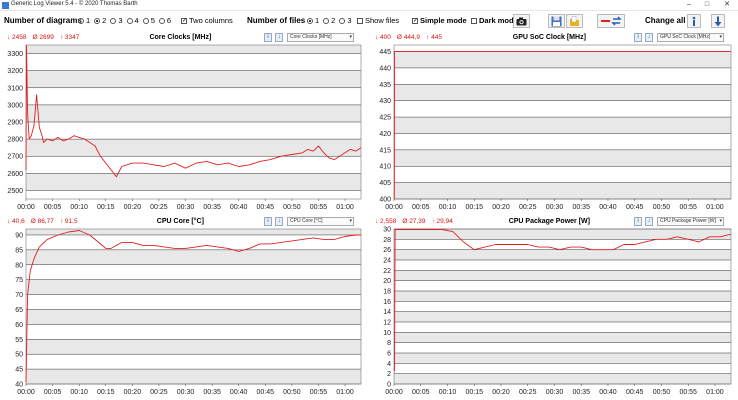  I want to click on y-tick-label: 75, so click(19, 280).